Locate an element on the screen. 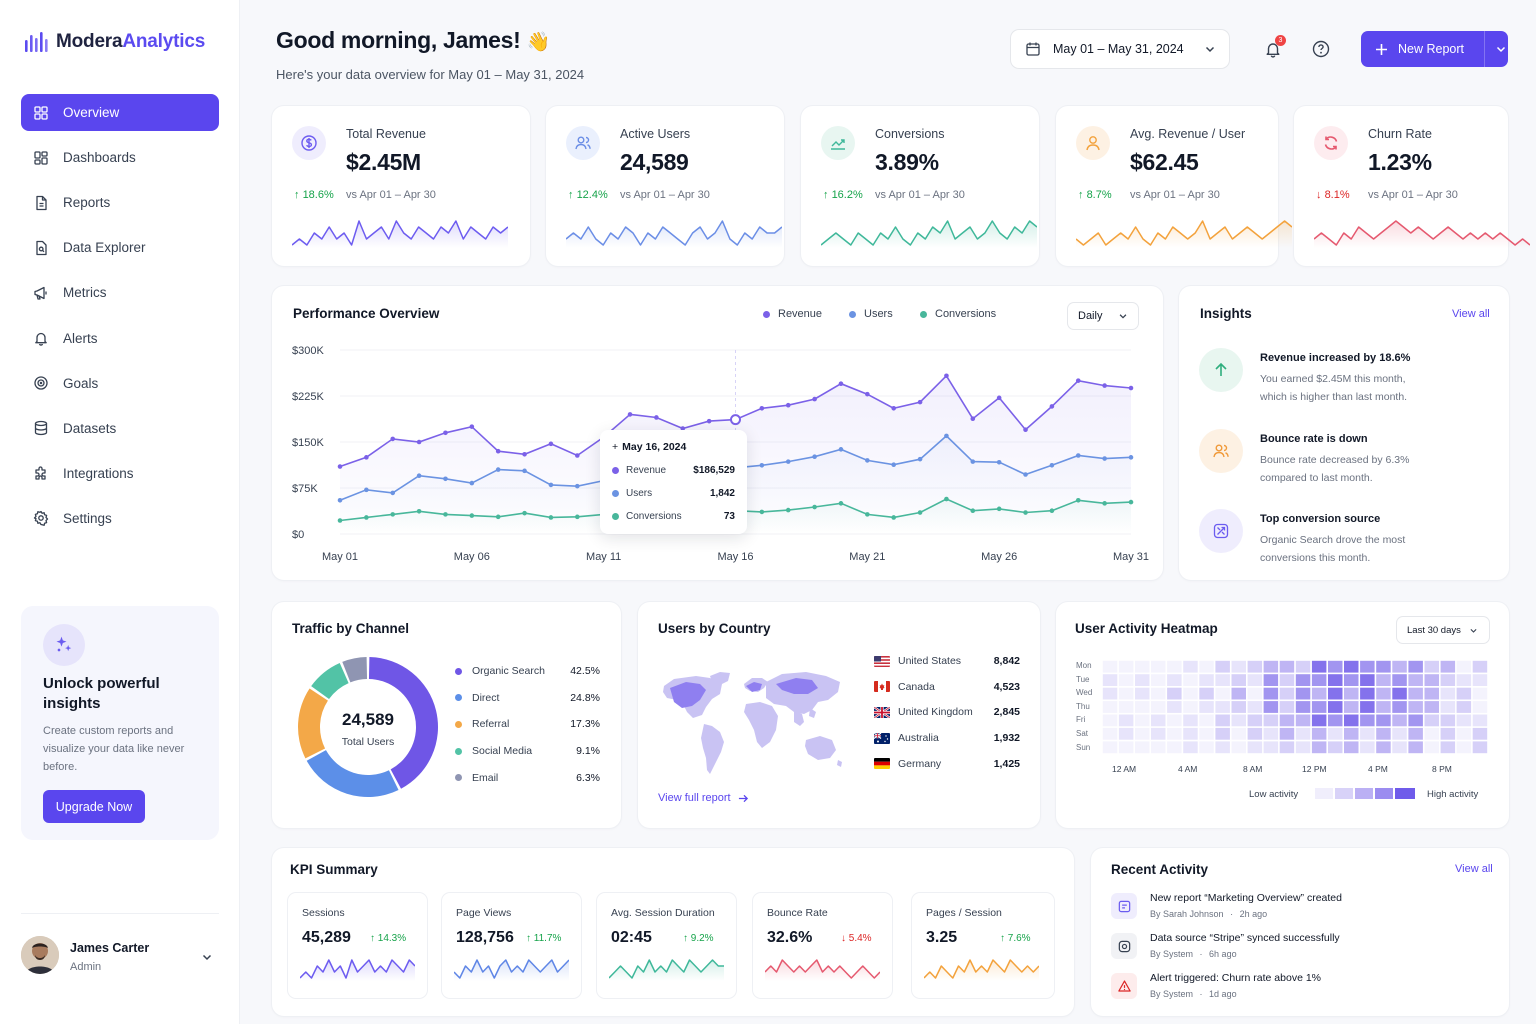  new-report-button: New Report is located at coordinates (1434, 49).